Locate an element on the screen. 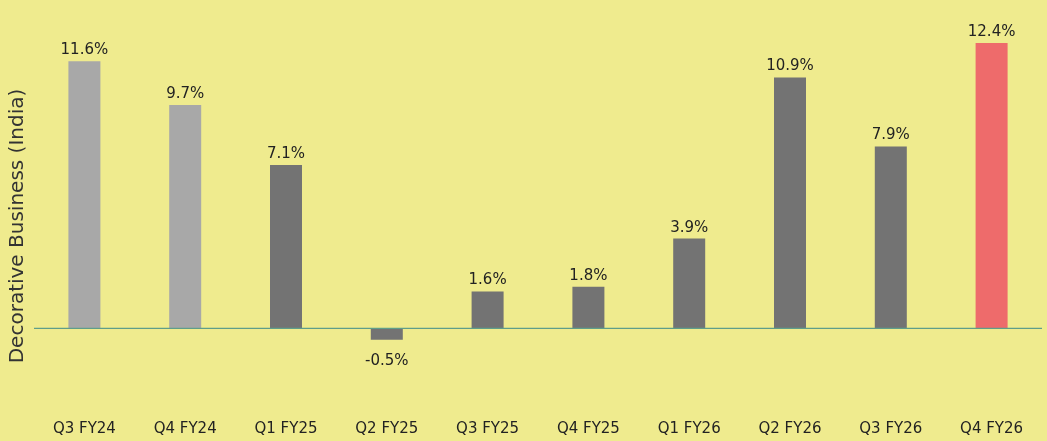 This screenshot has height=441, width=1047. x-tick-label: Q2 FY25 is located at coordinates (387, 427).